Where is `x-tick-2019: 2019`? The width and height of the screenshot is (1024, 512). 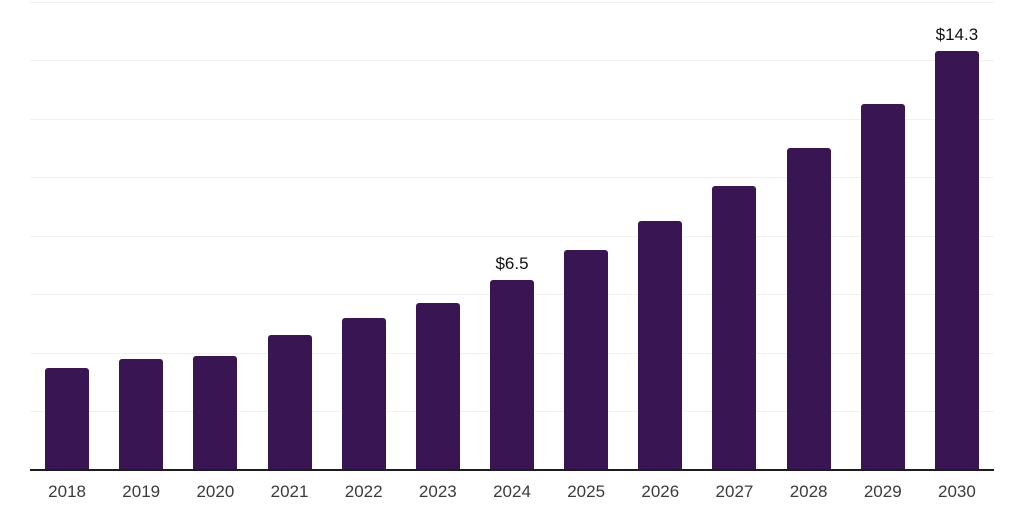 x-tick-2019: 2019 is located at coordinates (141, 491).